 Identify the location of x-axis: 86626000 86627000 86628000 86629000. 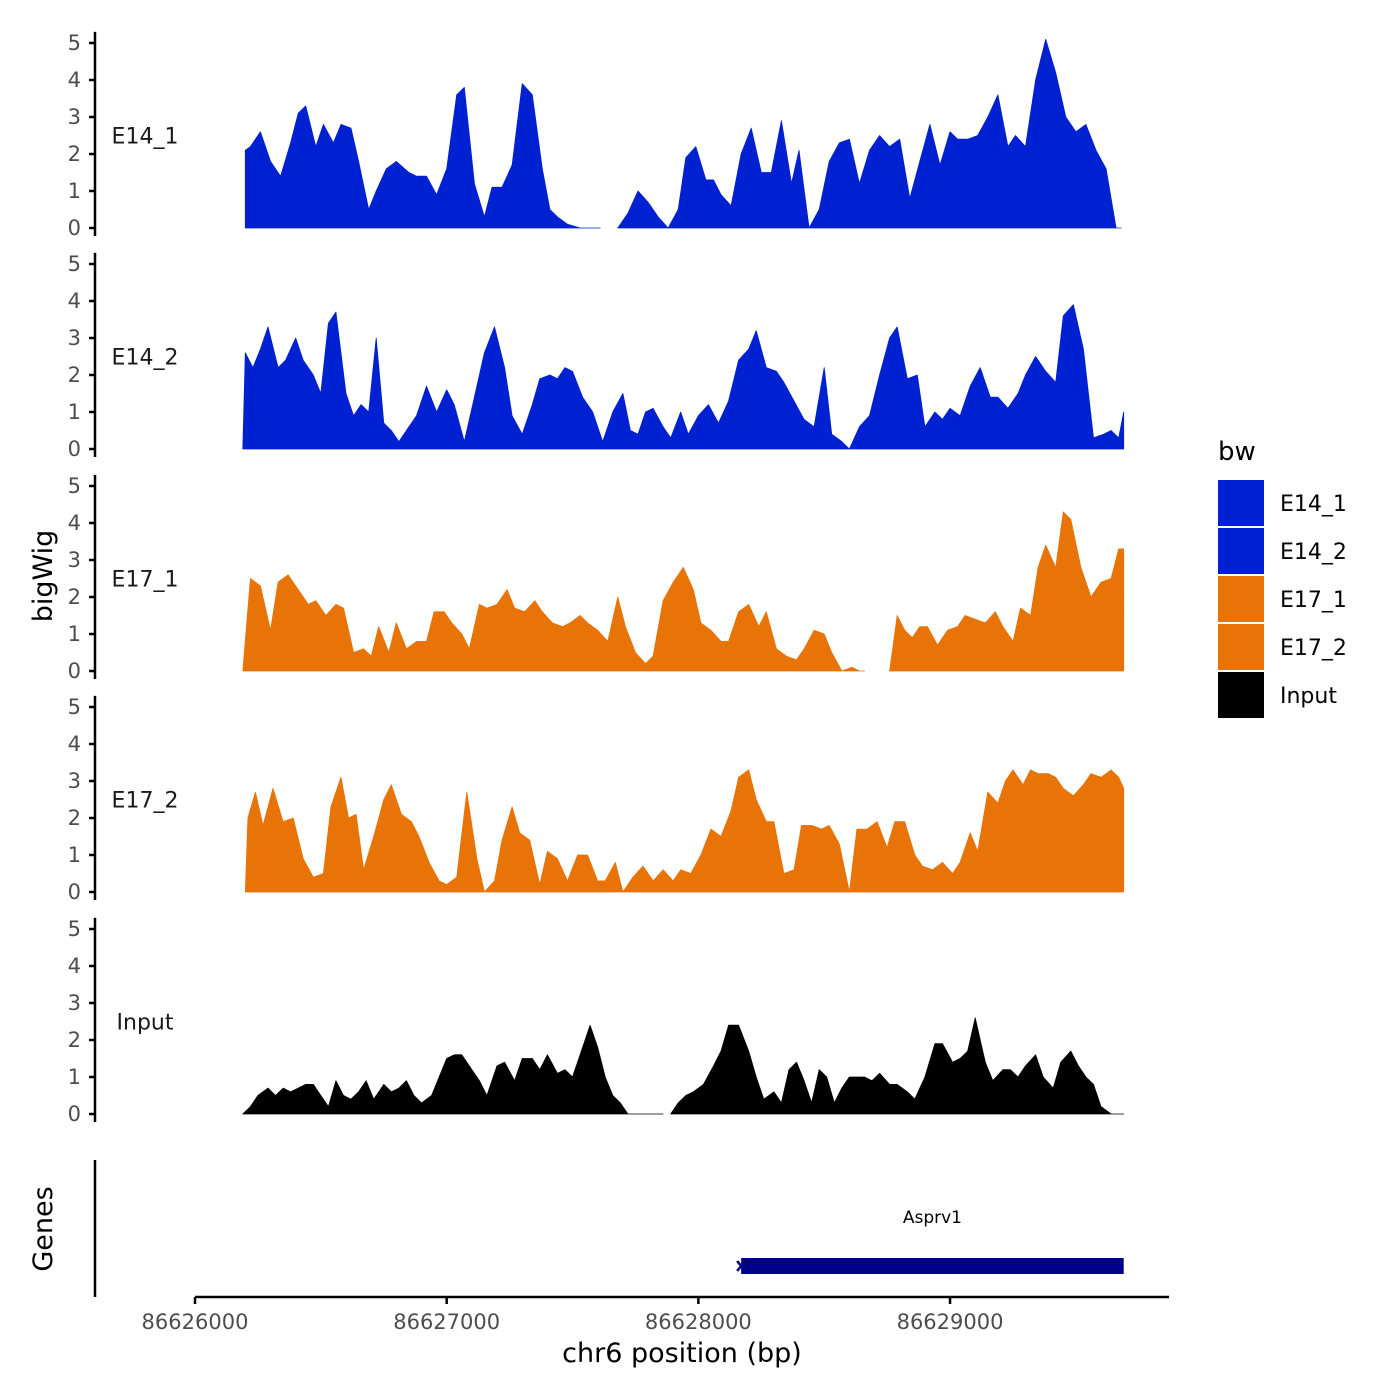
(655, 1314).